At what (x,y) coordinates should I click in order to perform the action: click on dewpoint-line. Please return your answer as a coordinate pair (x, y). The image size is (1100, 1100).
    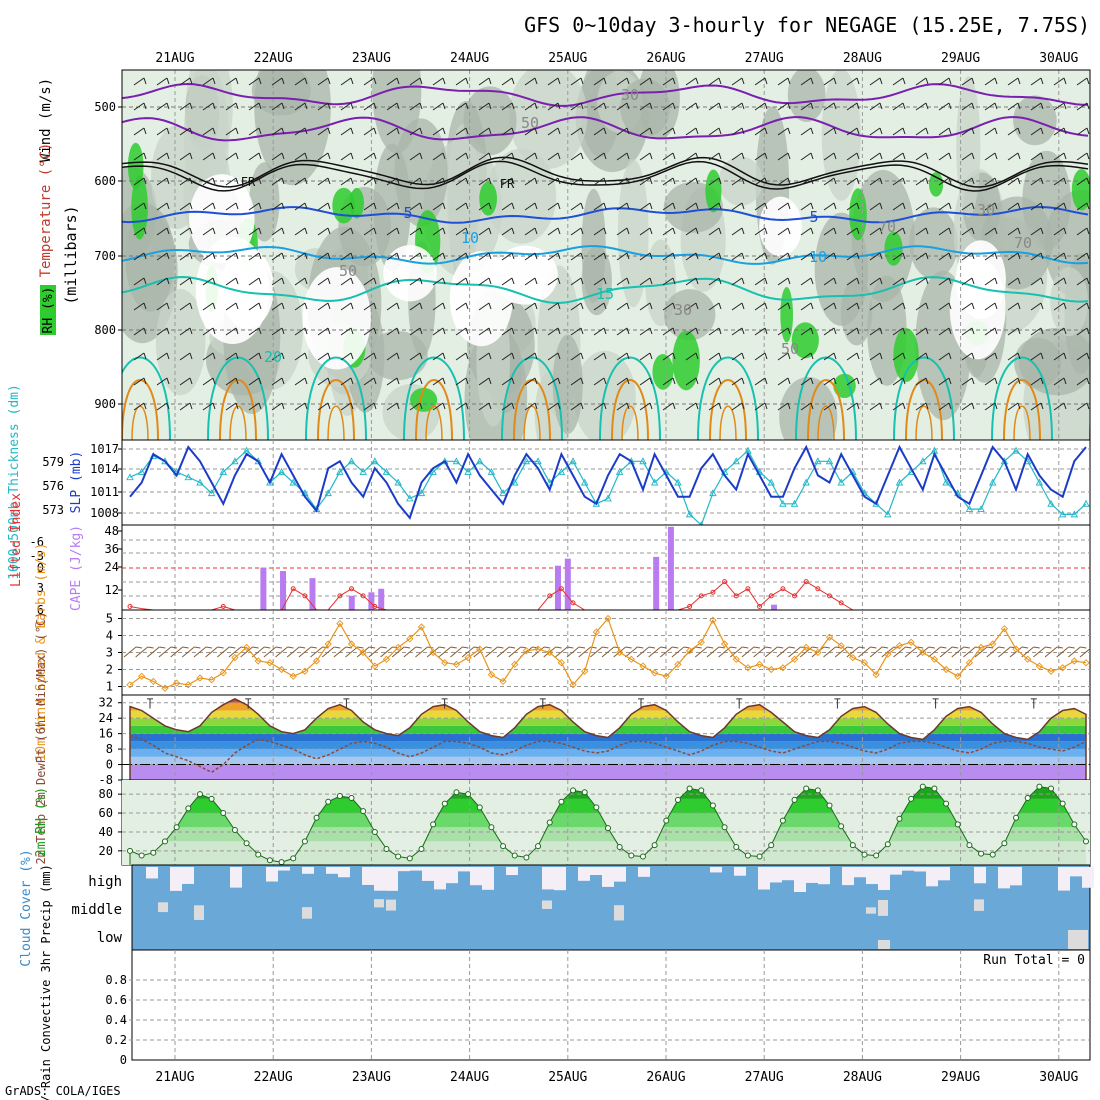
    Looking at the image, I should click on (608, 754).